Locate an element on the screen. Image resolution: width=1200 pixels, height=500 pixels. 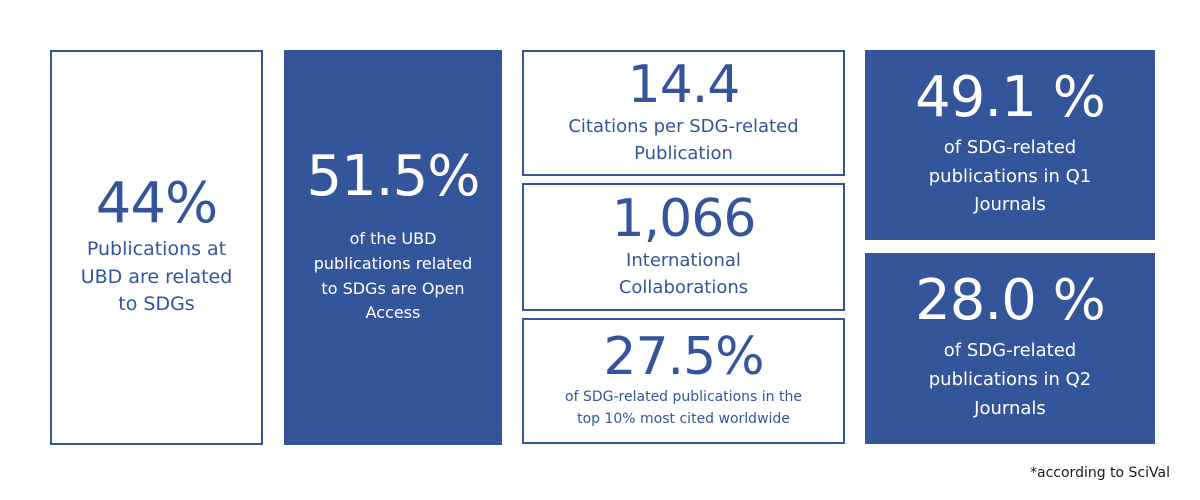
stat-label: International Collaborations is located at coordinates (683, 274).